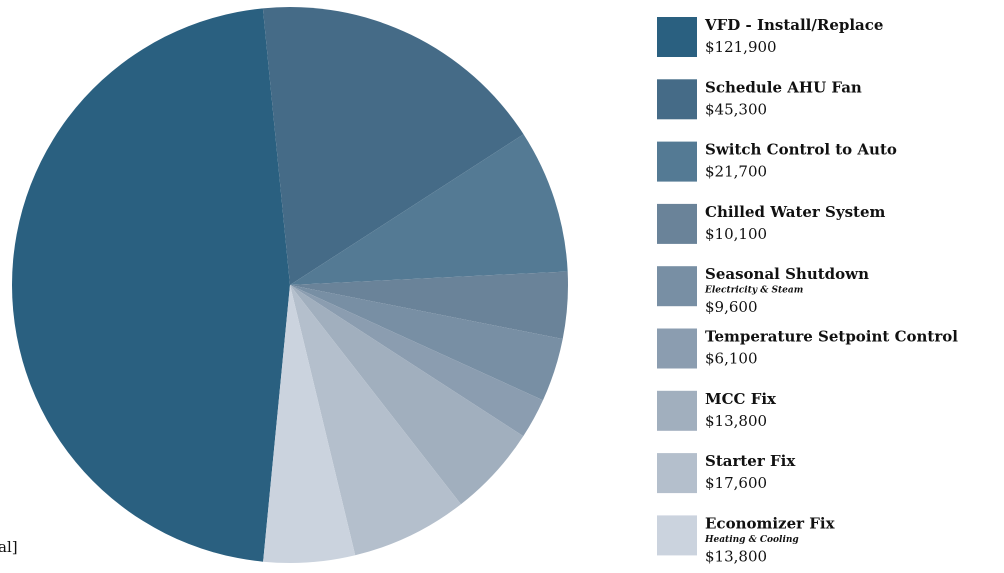  What do you see at coordinates (801, 150) in the screenshot?
I see `legend-label: Switch Control to Auto` at bounding box center [801, 150].